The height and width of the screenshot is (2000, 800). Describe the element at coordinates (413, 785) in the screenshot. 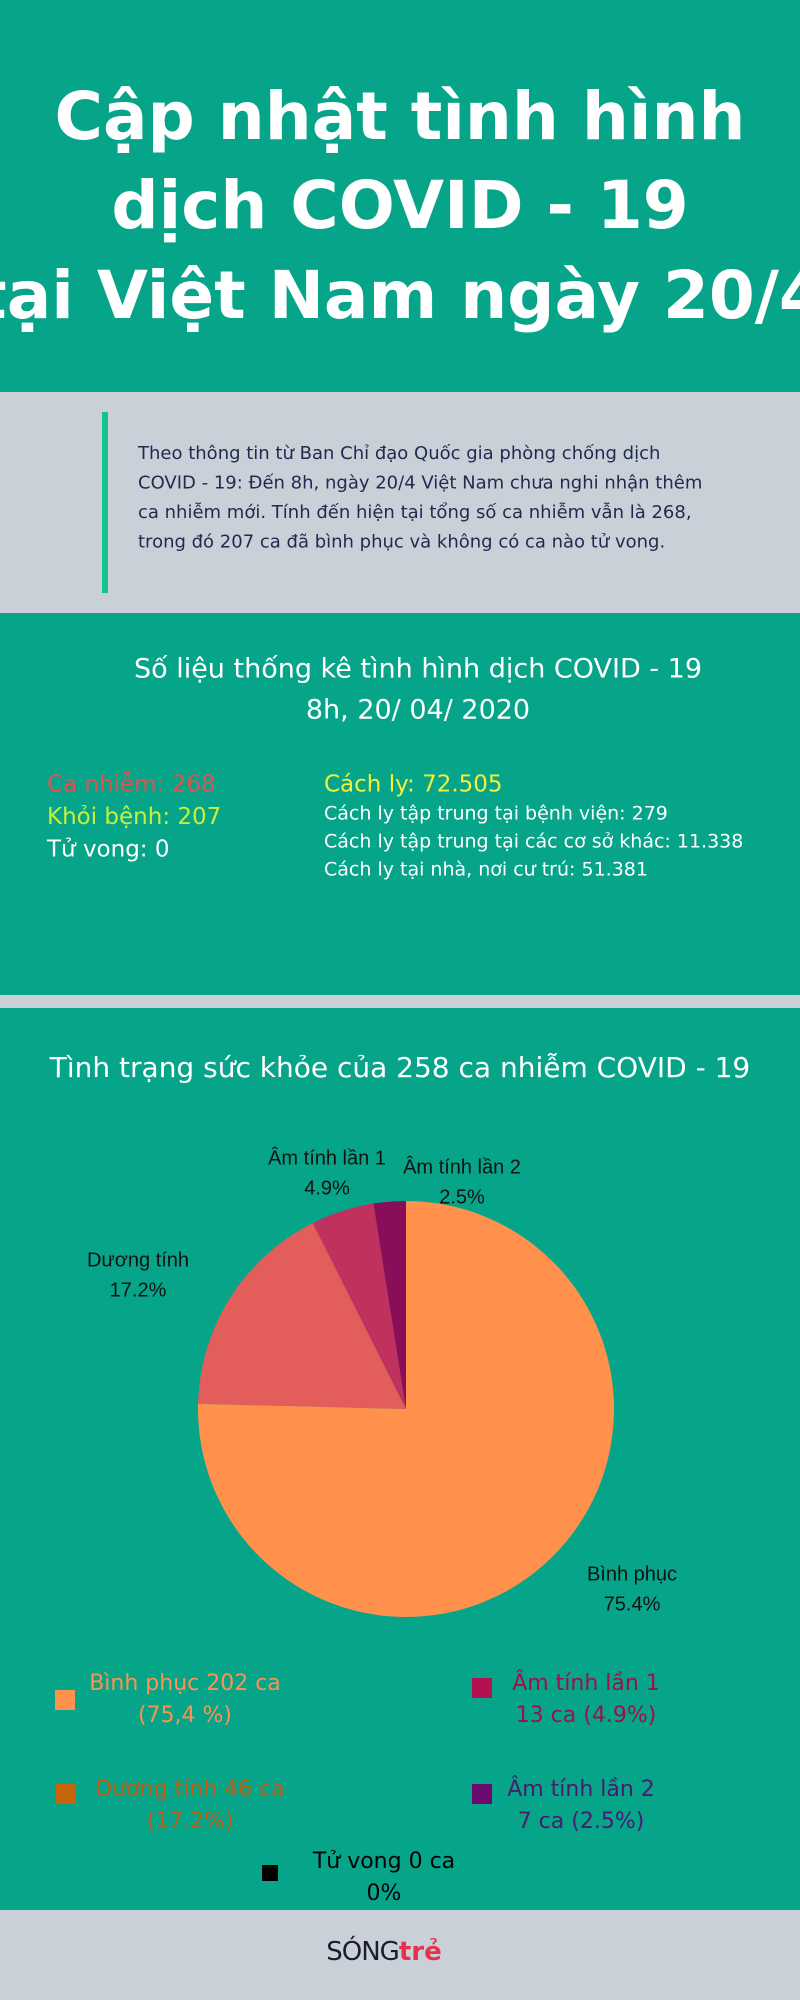

I see `stat-head: Cách ly: 72.505` at that location.